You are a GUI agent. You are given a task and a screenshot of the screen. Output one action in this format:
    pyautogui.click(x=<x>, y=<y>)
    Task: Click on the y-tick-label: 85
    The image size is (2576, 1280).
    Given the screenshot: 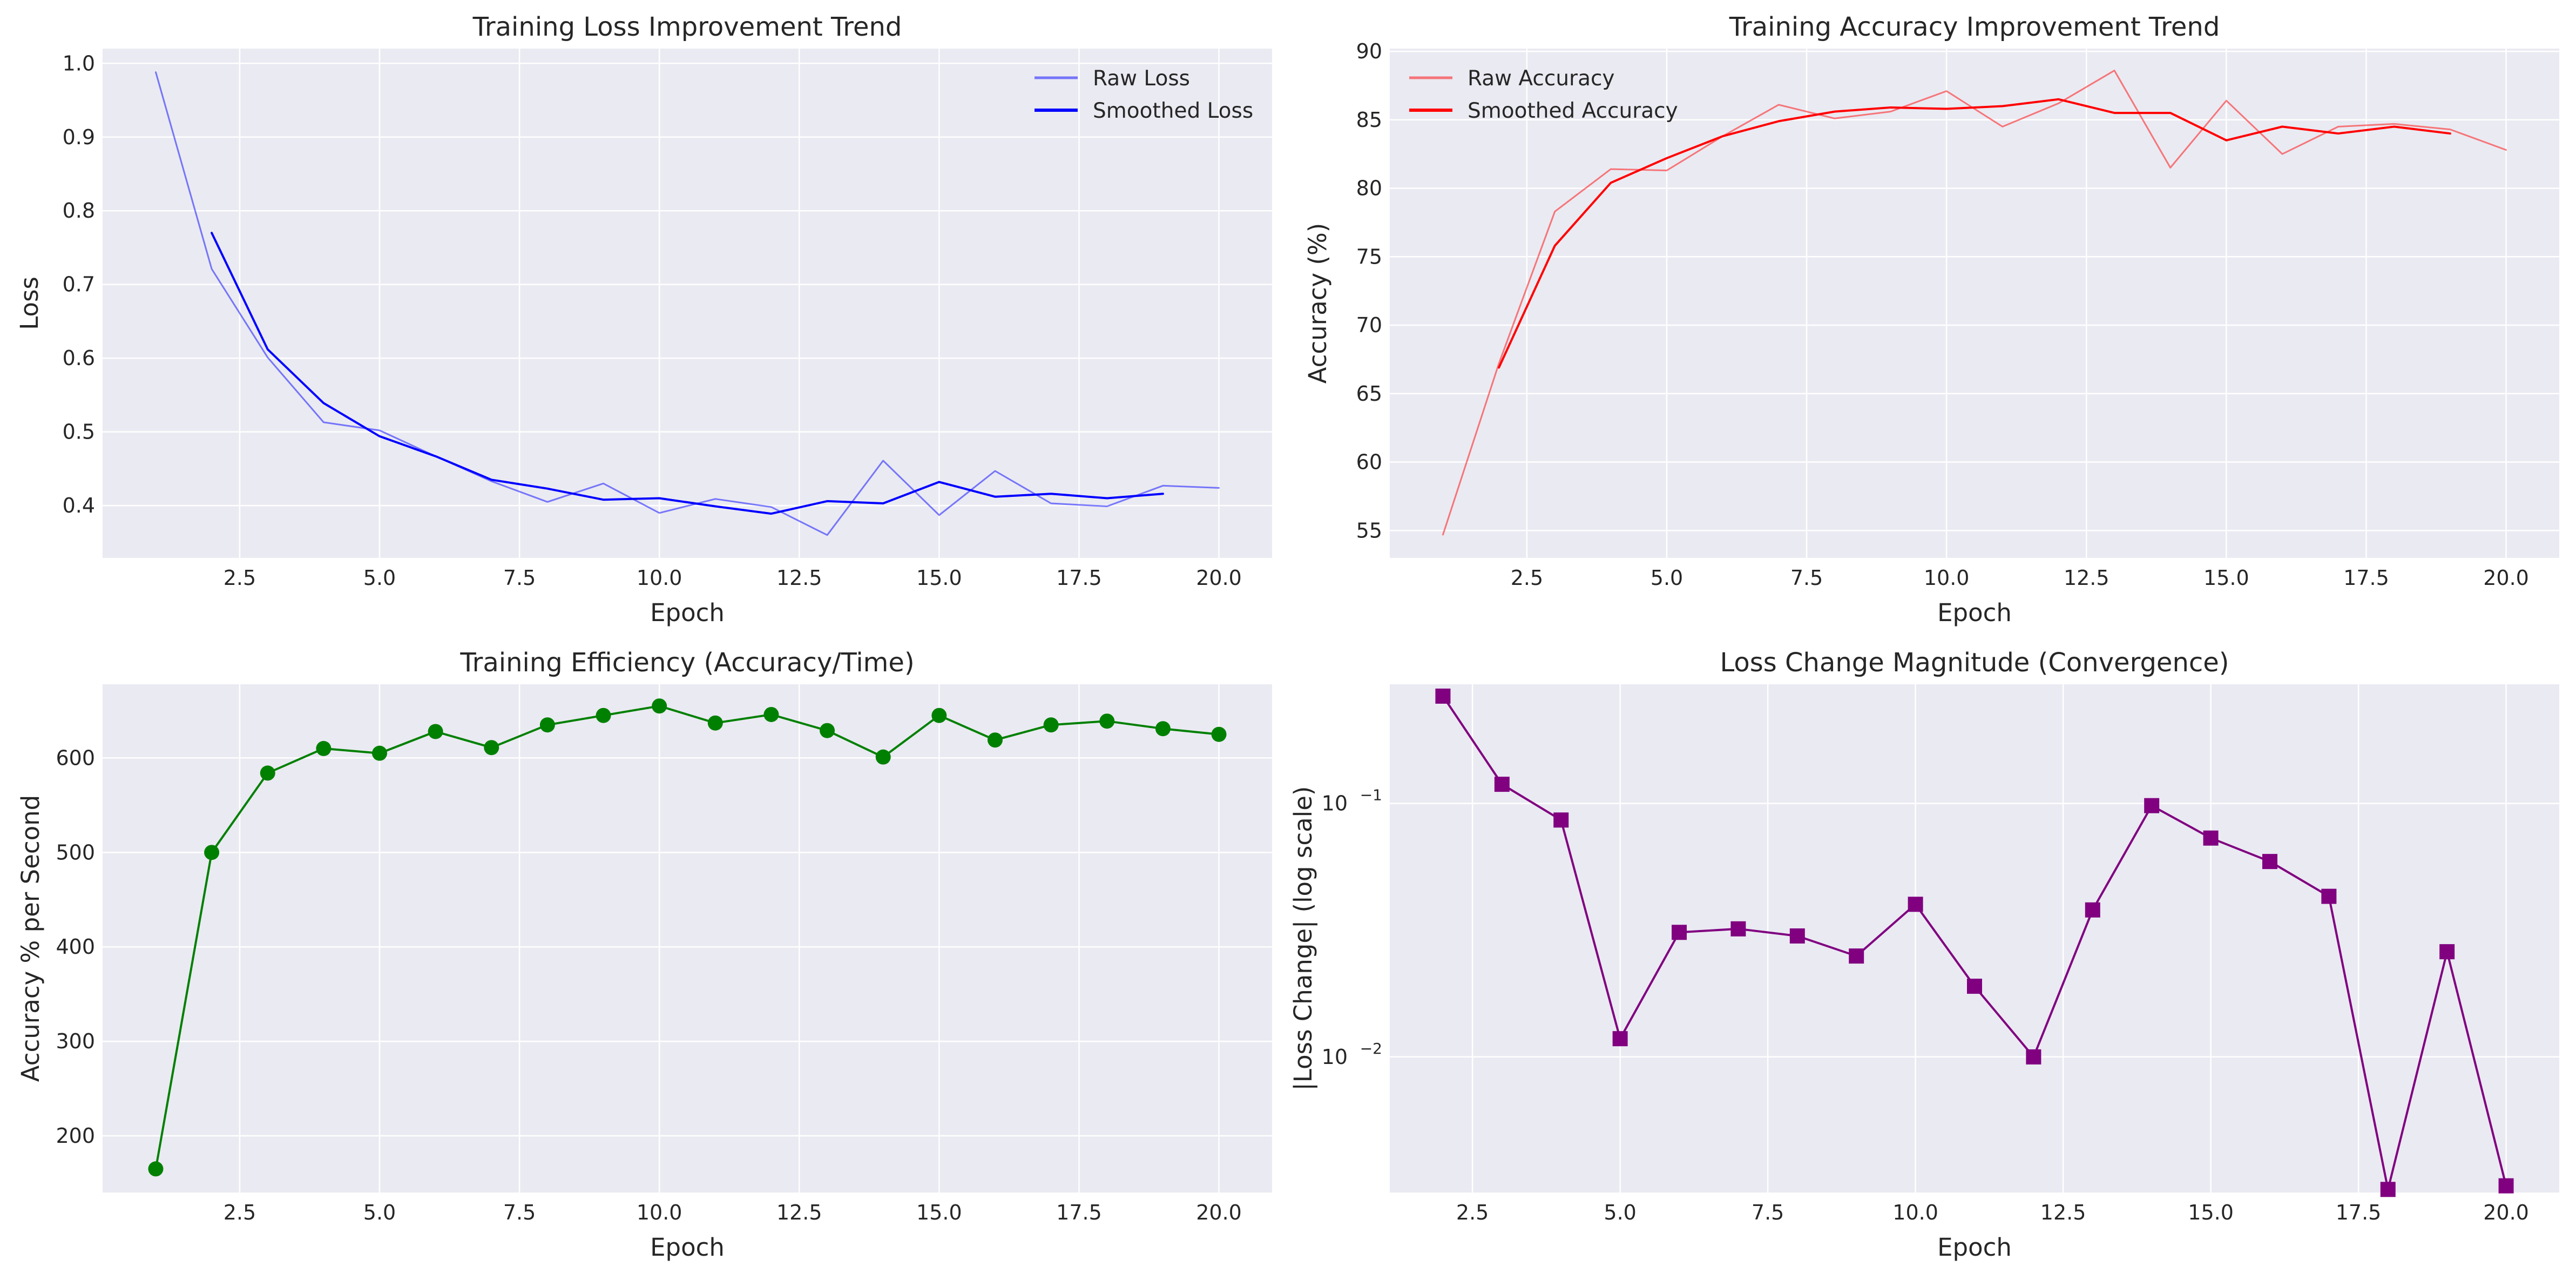 What is the action you would take?
    pyautogui.click(x=1369, y=120)
    